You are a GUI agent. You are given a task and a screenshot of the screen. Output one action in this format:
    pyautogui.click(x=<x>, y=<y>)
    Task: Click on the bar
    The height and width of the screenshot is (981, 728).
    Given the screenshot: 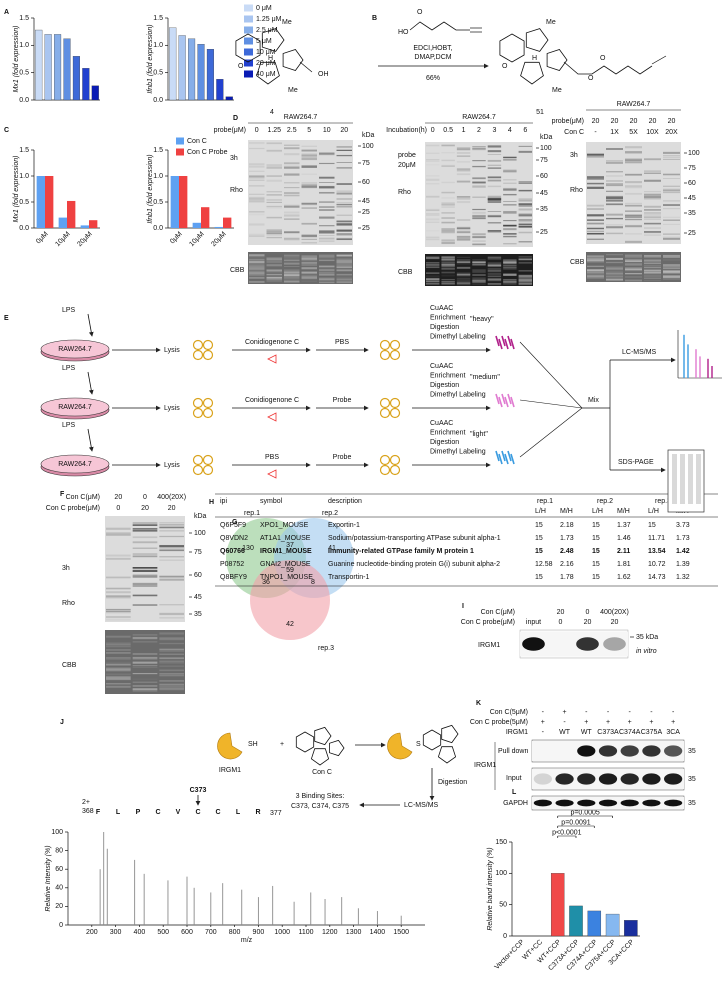 What is the action you would take?
    pyautogui.click(x=86, y=84)
    